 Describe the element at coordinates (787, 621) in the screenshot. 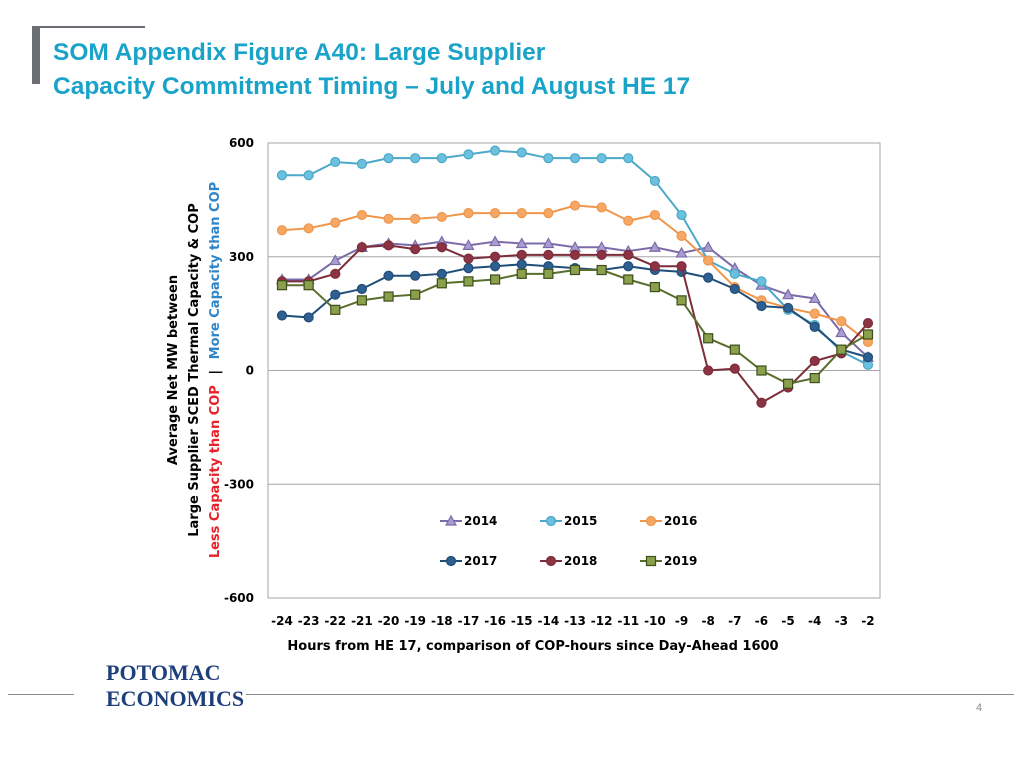

I see `x-tick-label: -5` at that location.